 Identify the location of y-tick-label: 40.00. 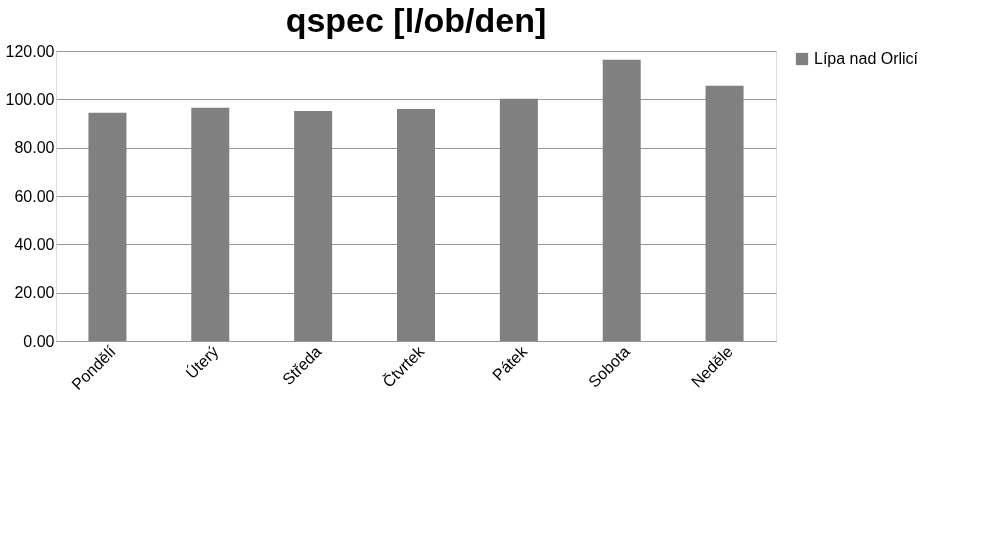
(34, 244).